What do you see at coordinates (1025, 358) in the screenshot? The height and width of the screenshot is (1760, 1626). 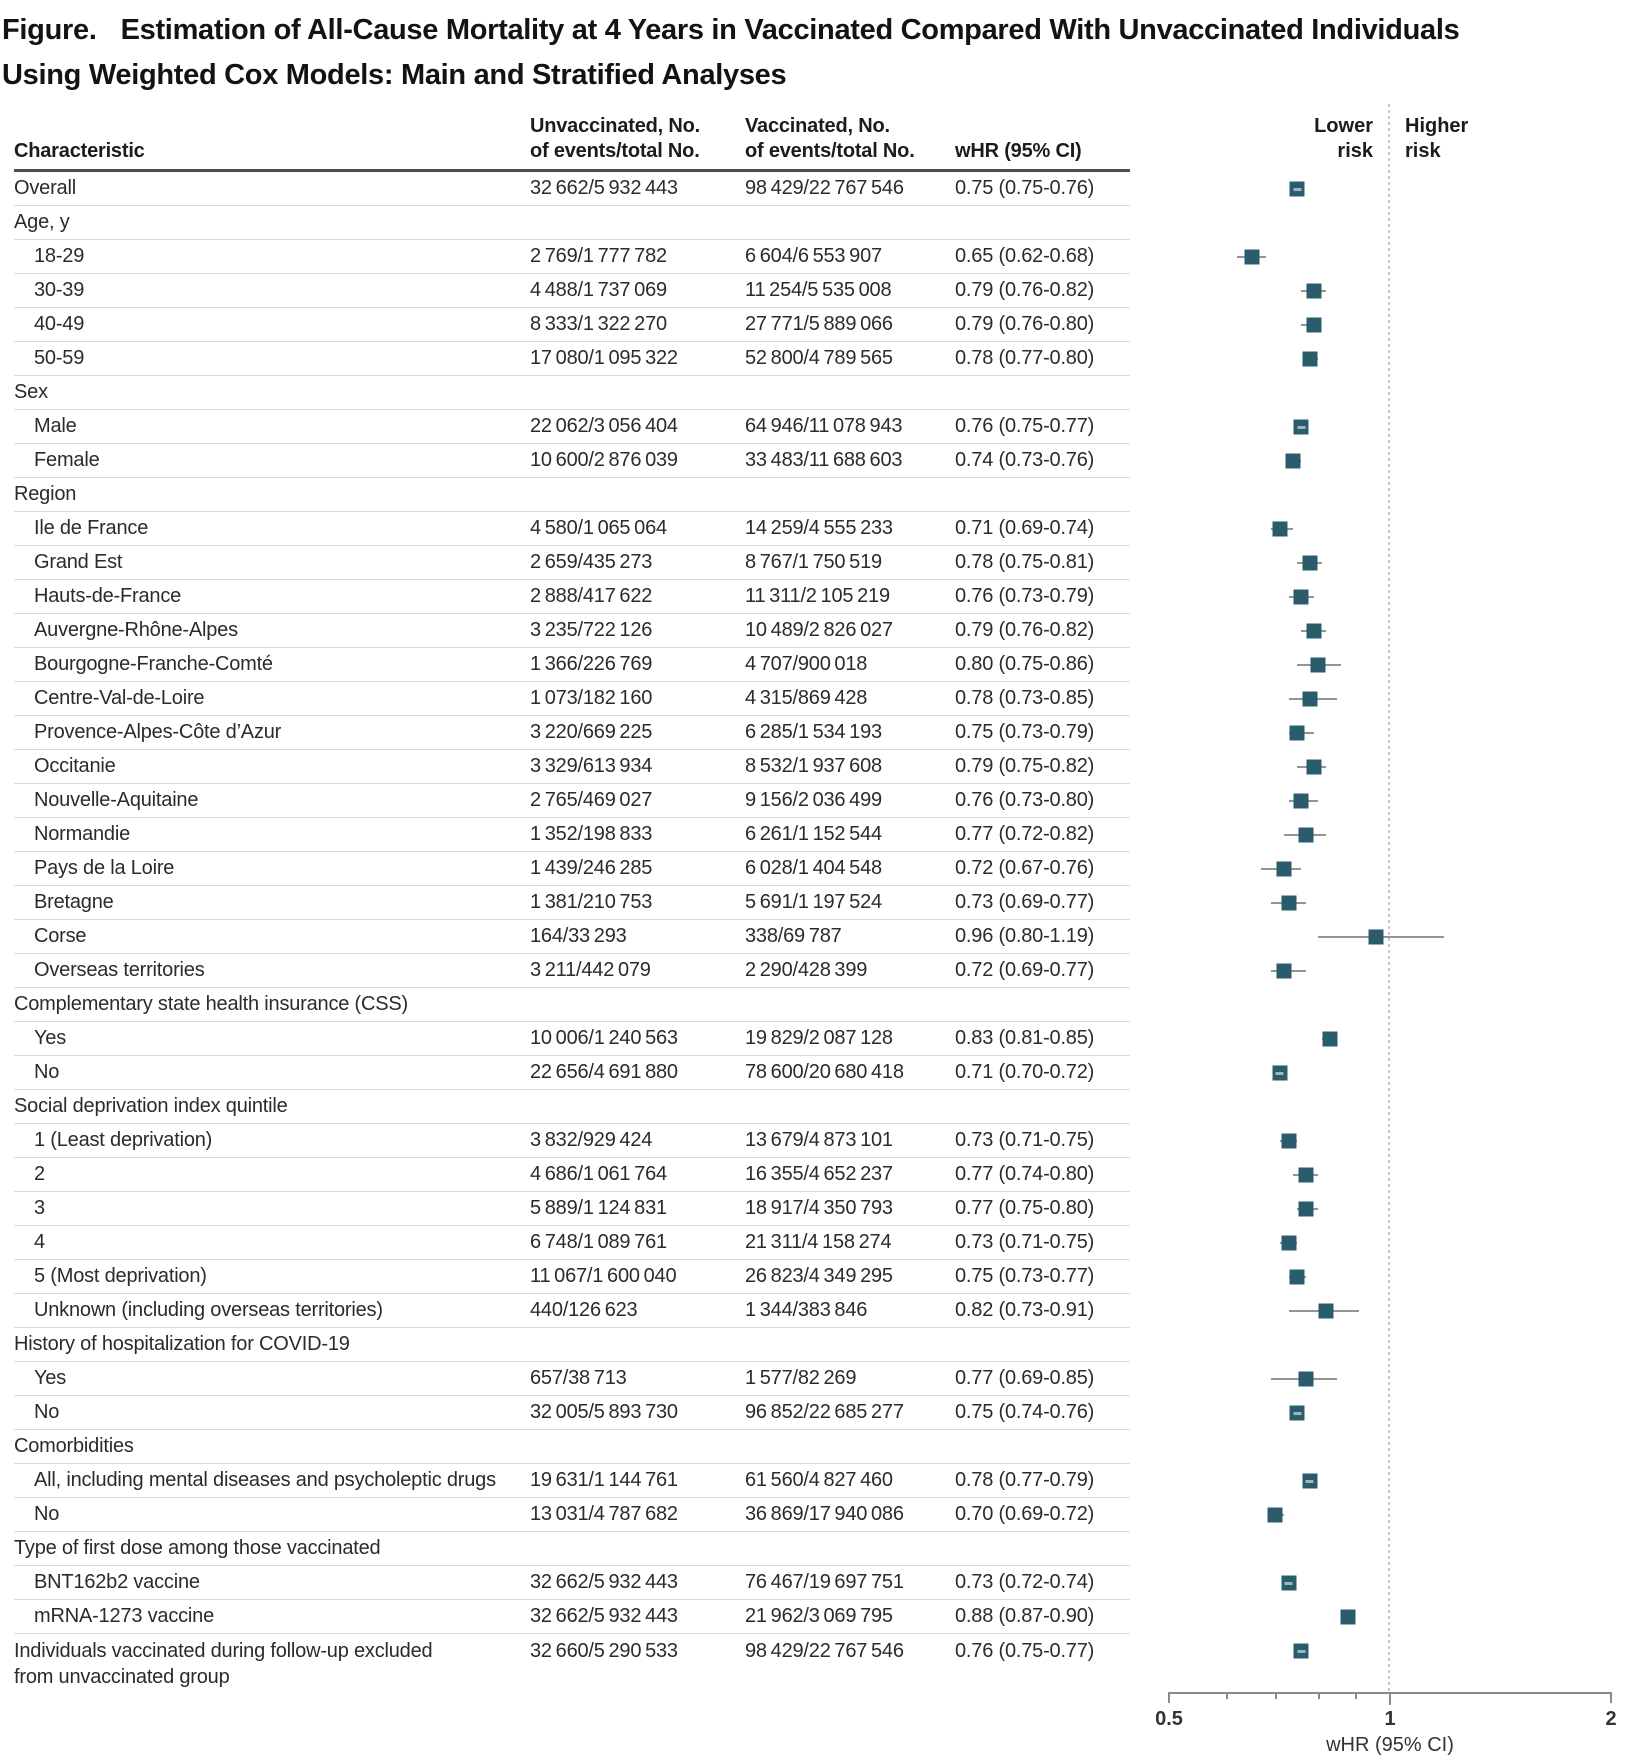 I see `whr-cell: 0.78 (0.77-0.80)` at bounding box center [1025, 358].